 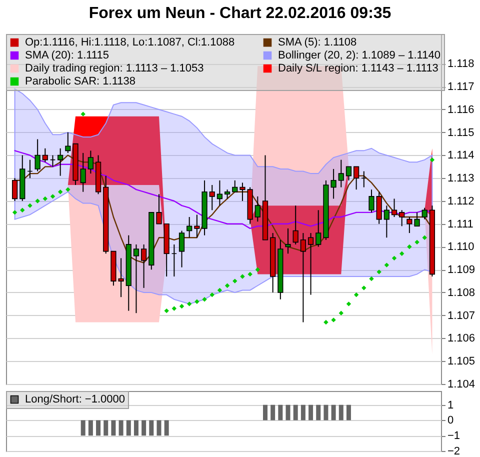 I want to click on y-tick-label: 1.109, so click(x=462, y=270).